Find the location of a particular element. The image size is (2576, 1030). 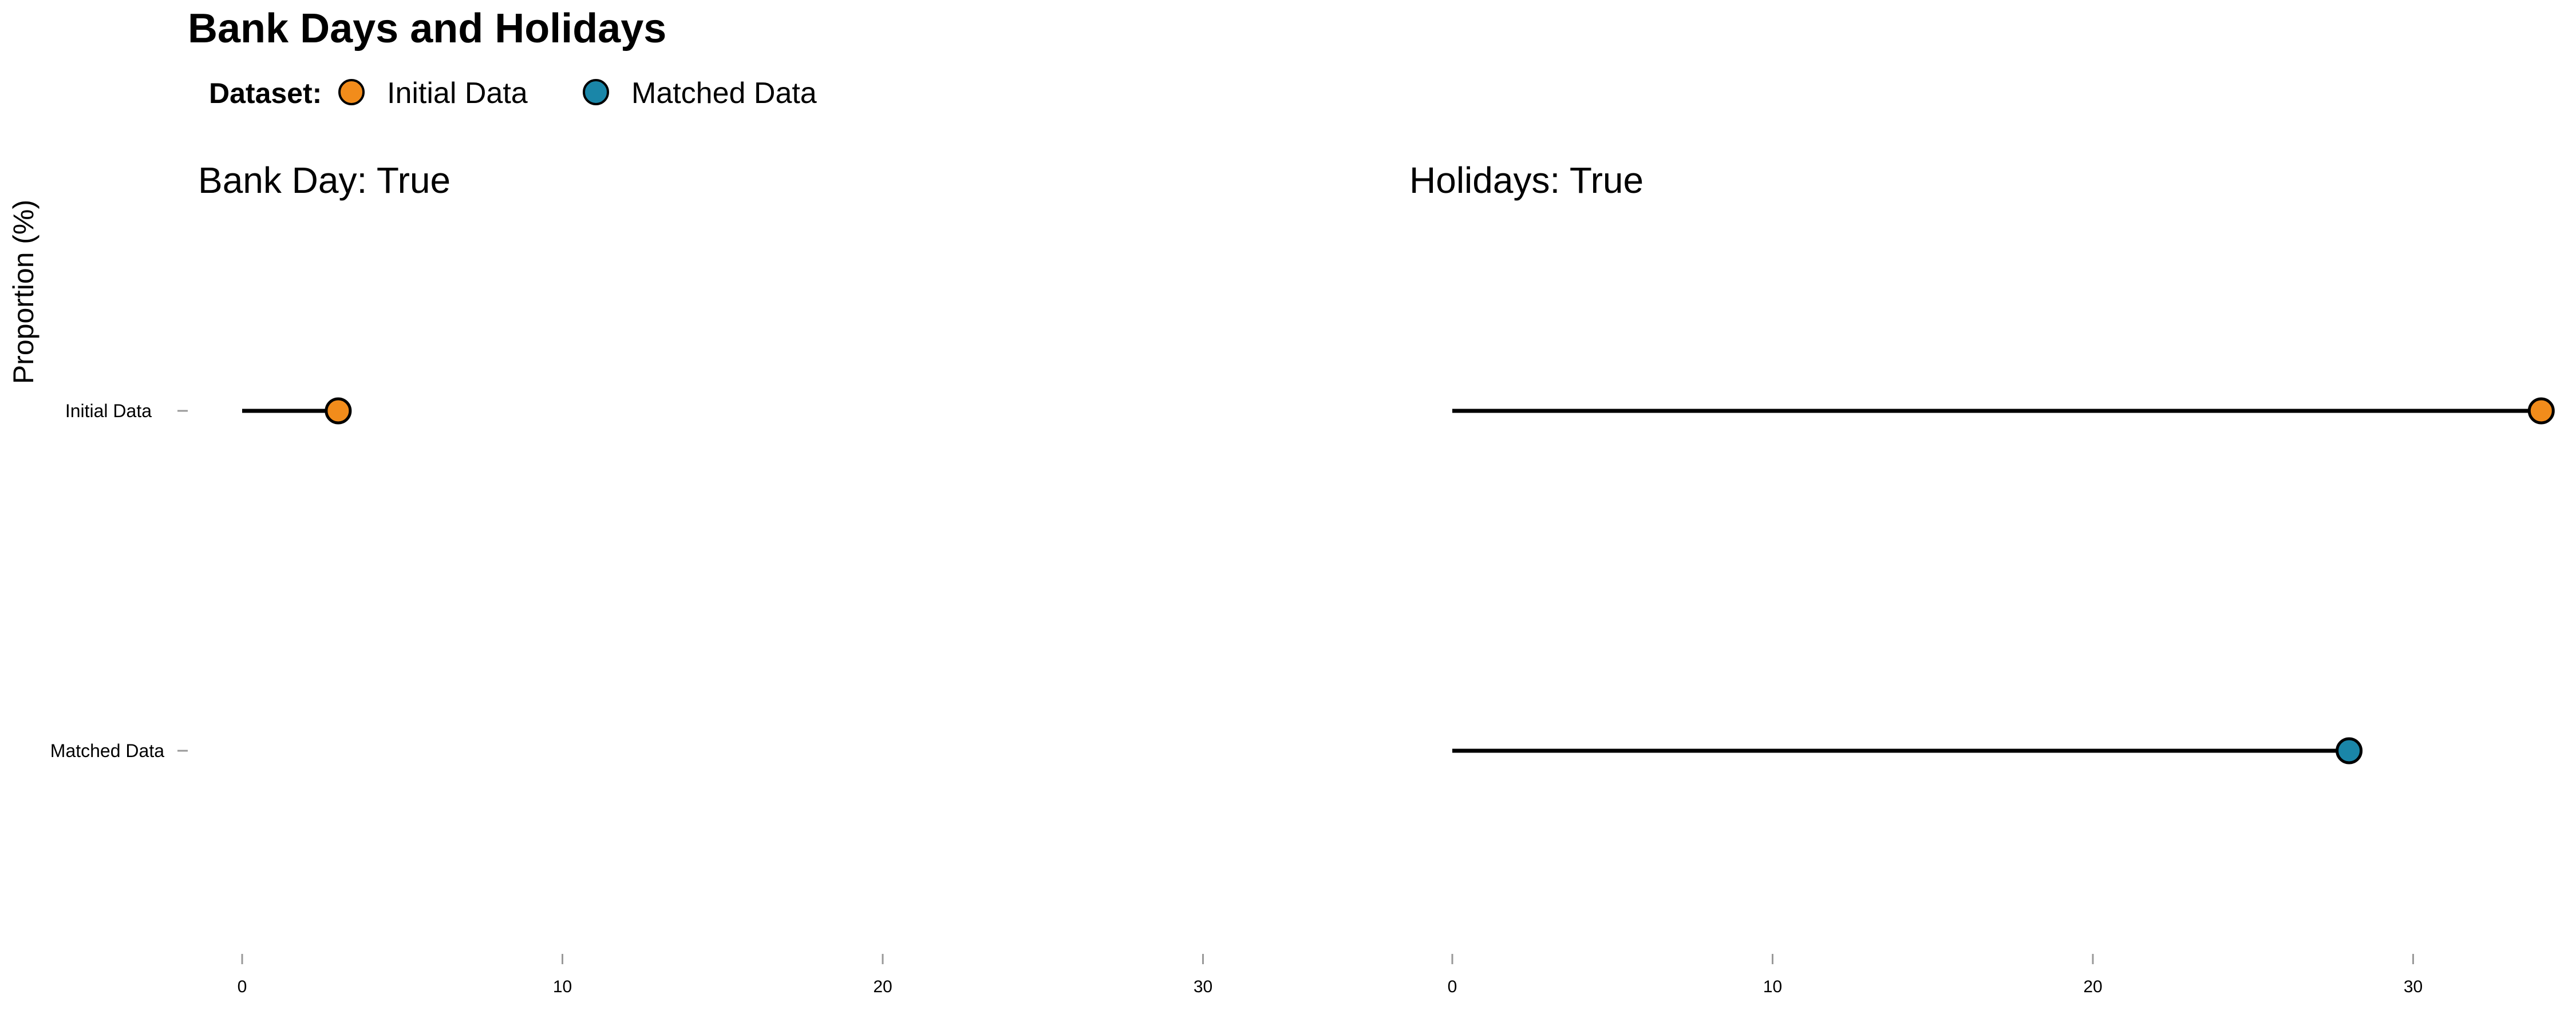

x-axis-bank-day: 0 10 20 30 is located at coordinates (725, 975).